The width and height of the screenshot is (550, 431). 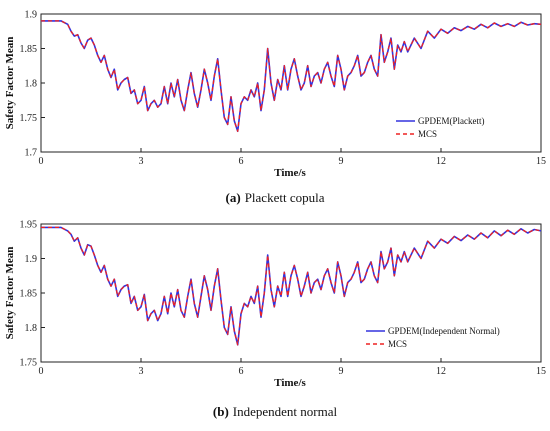 What do you see at coordinates (31, 153) in the screenshot?
I see `y-tick-label-a: 1.7` at bounding box center [31, 153].